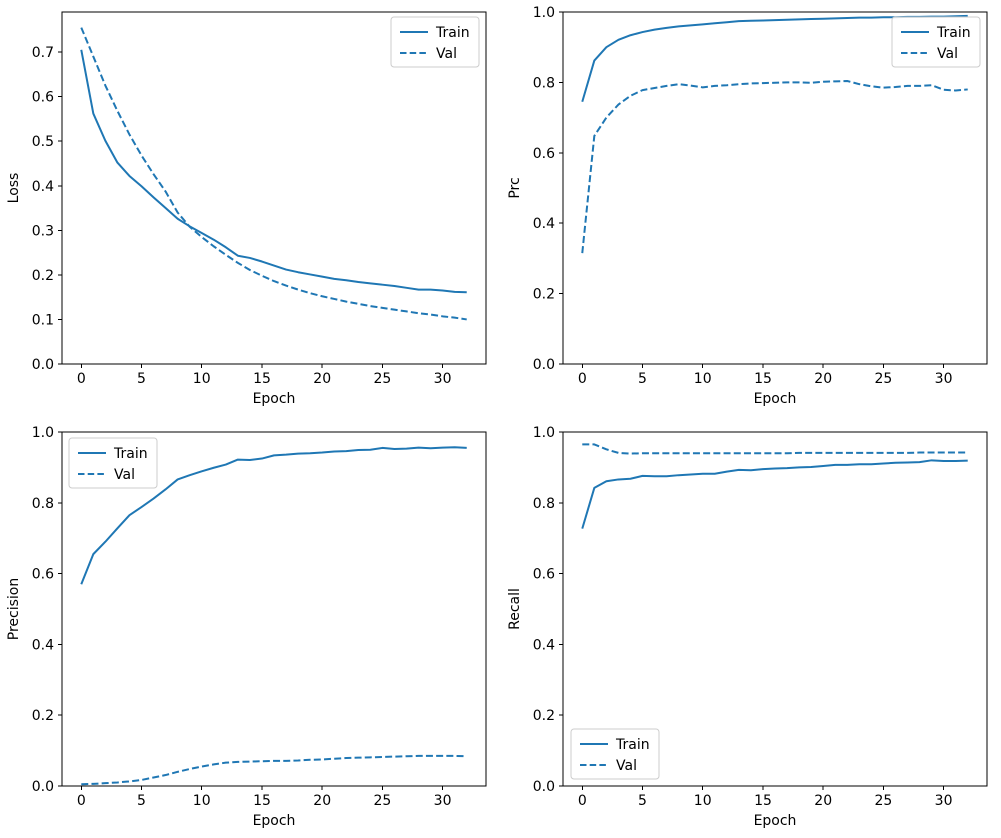 This screenshot has width=1001, height=838. I want to click on loss-train-line, so click(273, 171).